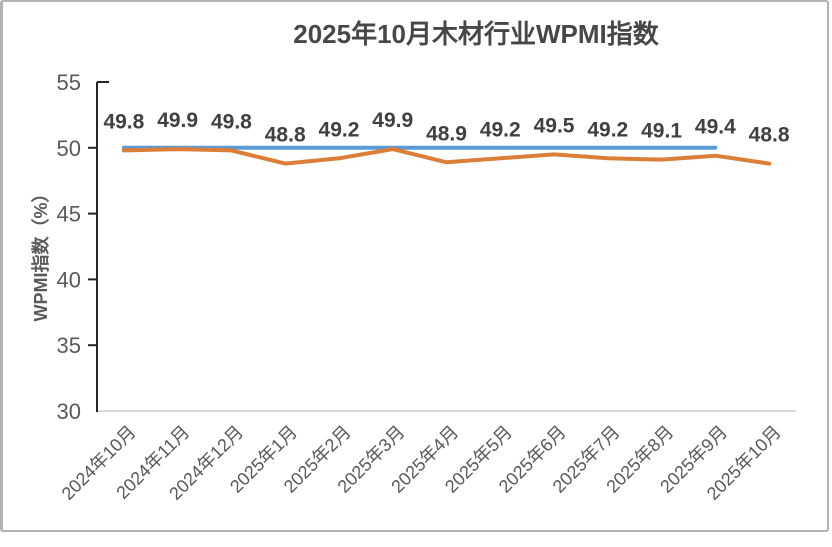  I want to click on chart-title: 2025年10月木材行业WPMI指数, so click(476, 34).